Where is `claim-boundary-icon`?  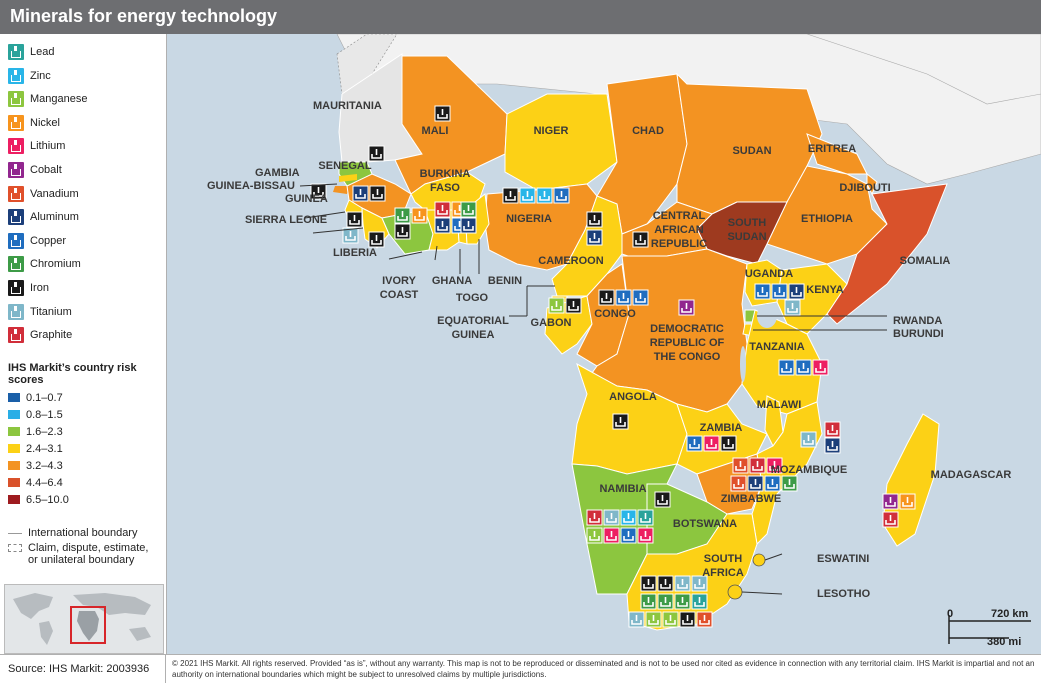
claim-boundary-icon is located at coordinates (15, 548).